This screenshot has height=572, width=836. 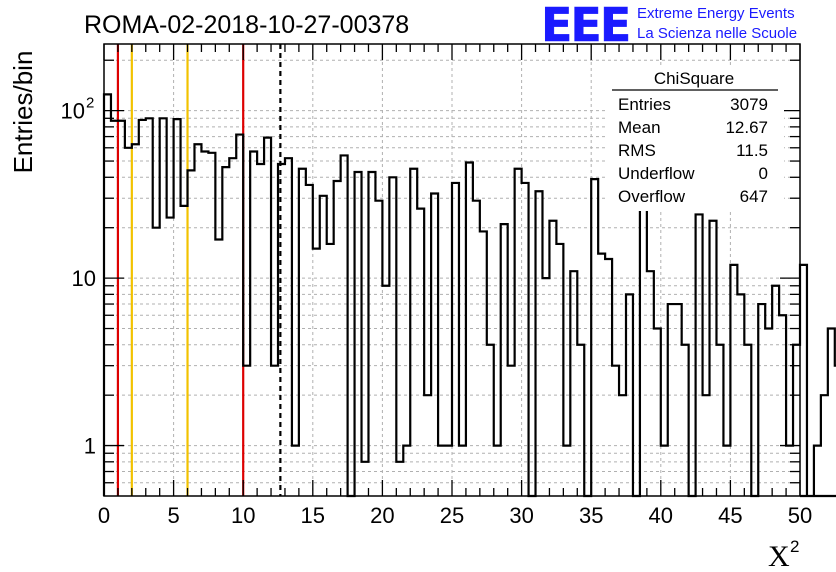 What do you see at coordinates (763, 173) in the screenshot?
I see `stats-row-value: 0` at bounding box center [763, 173].